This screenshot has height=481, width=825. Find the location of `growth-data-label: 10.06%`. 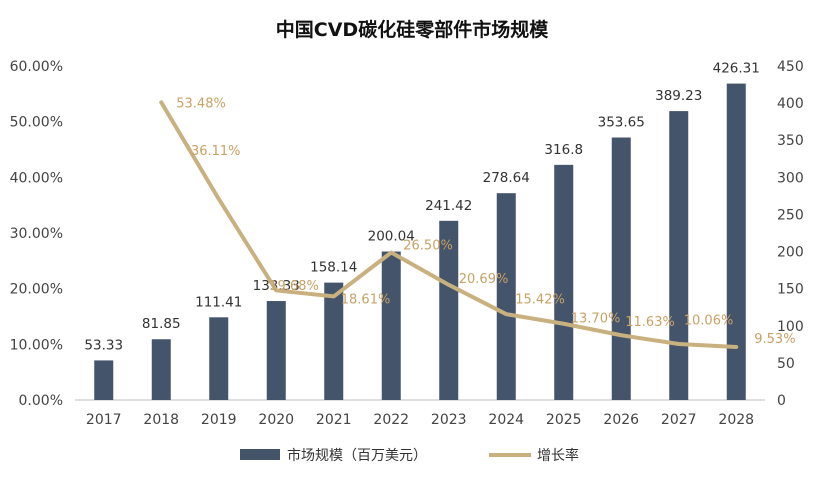

growth-data-label: 10.06% is located at coordinates (709, 320).